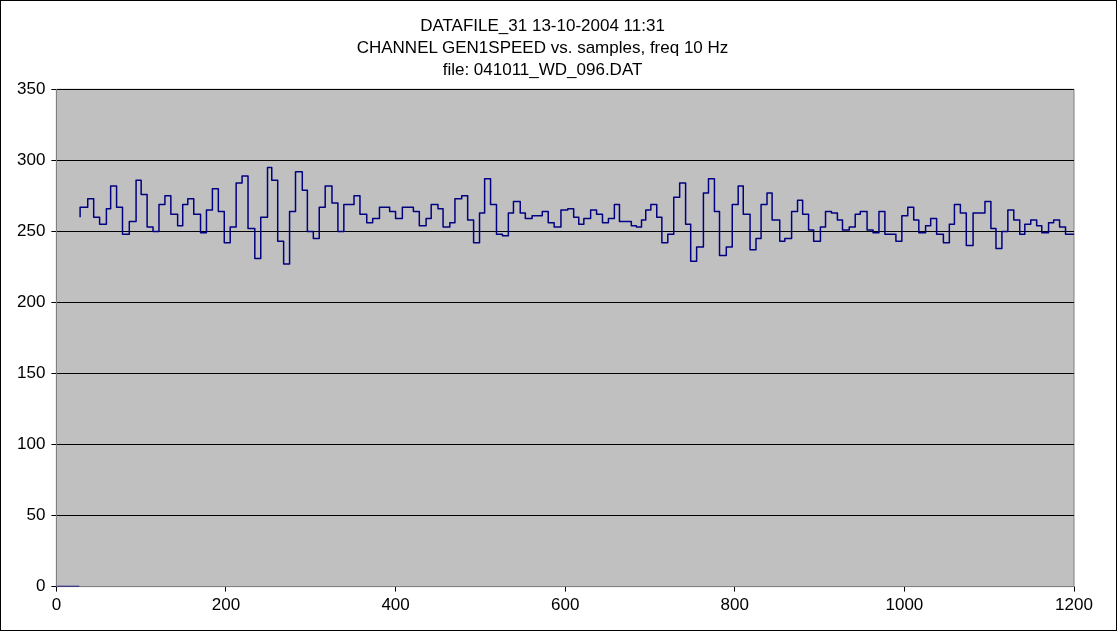 The width and height of the screenshot is (1117, 631). Describe the element at coordinates (31, 88) in the screenshot. I see `y-tick-label: 350` at that location.